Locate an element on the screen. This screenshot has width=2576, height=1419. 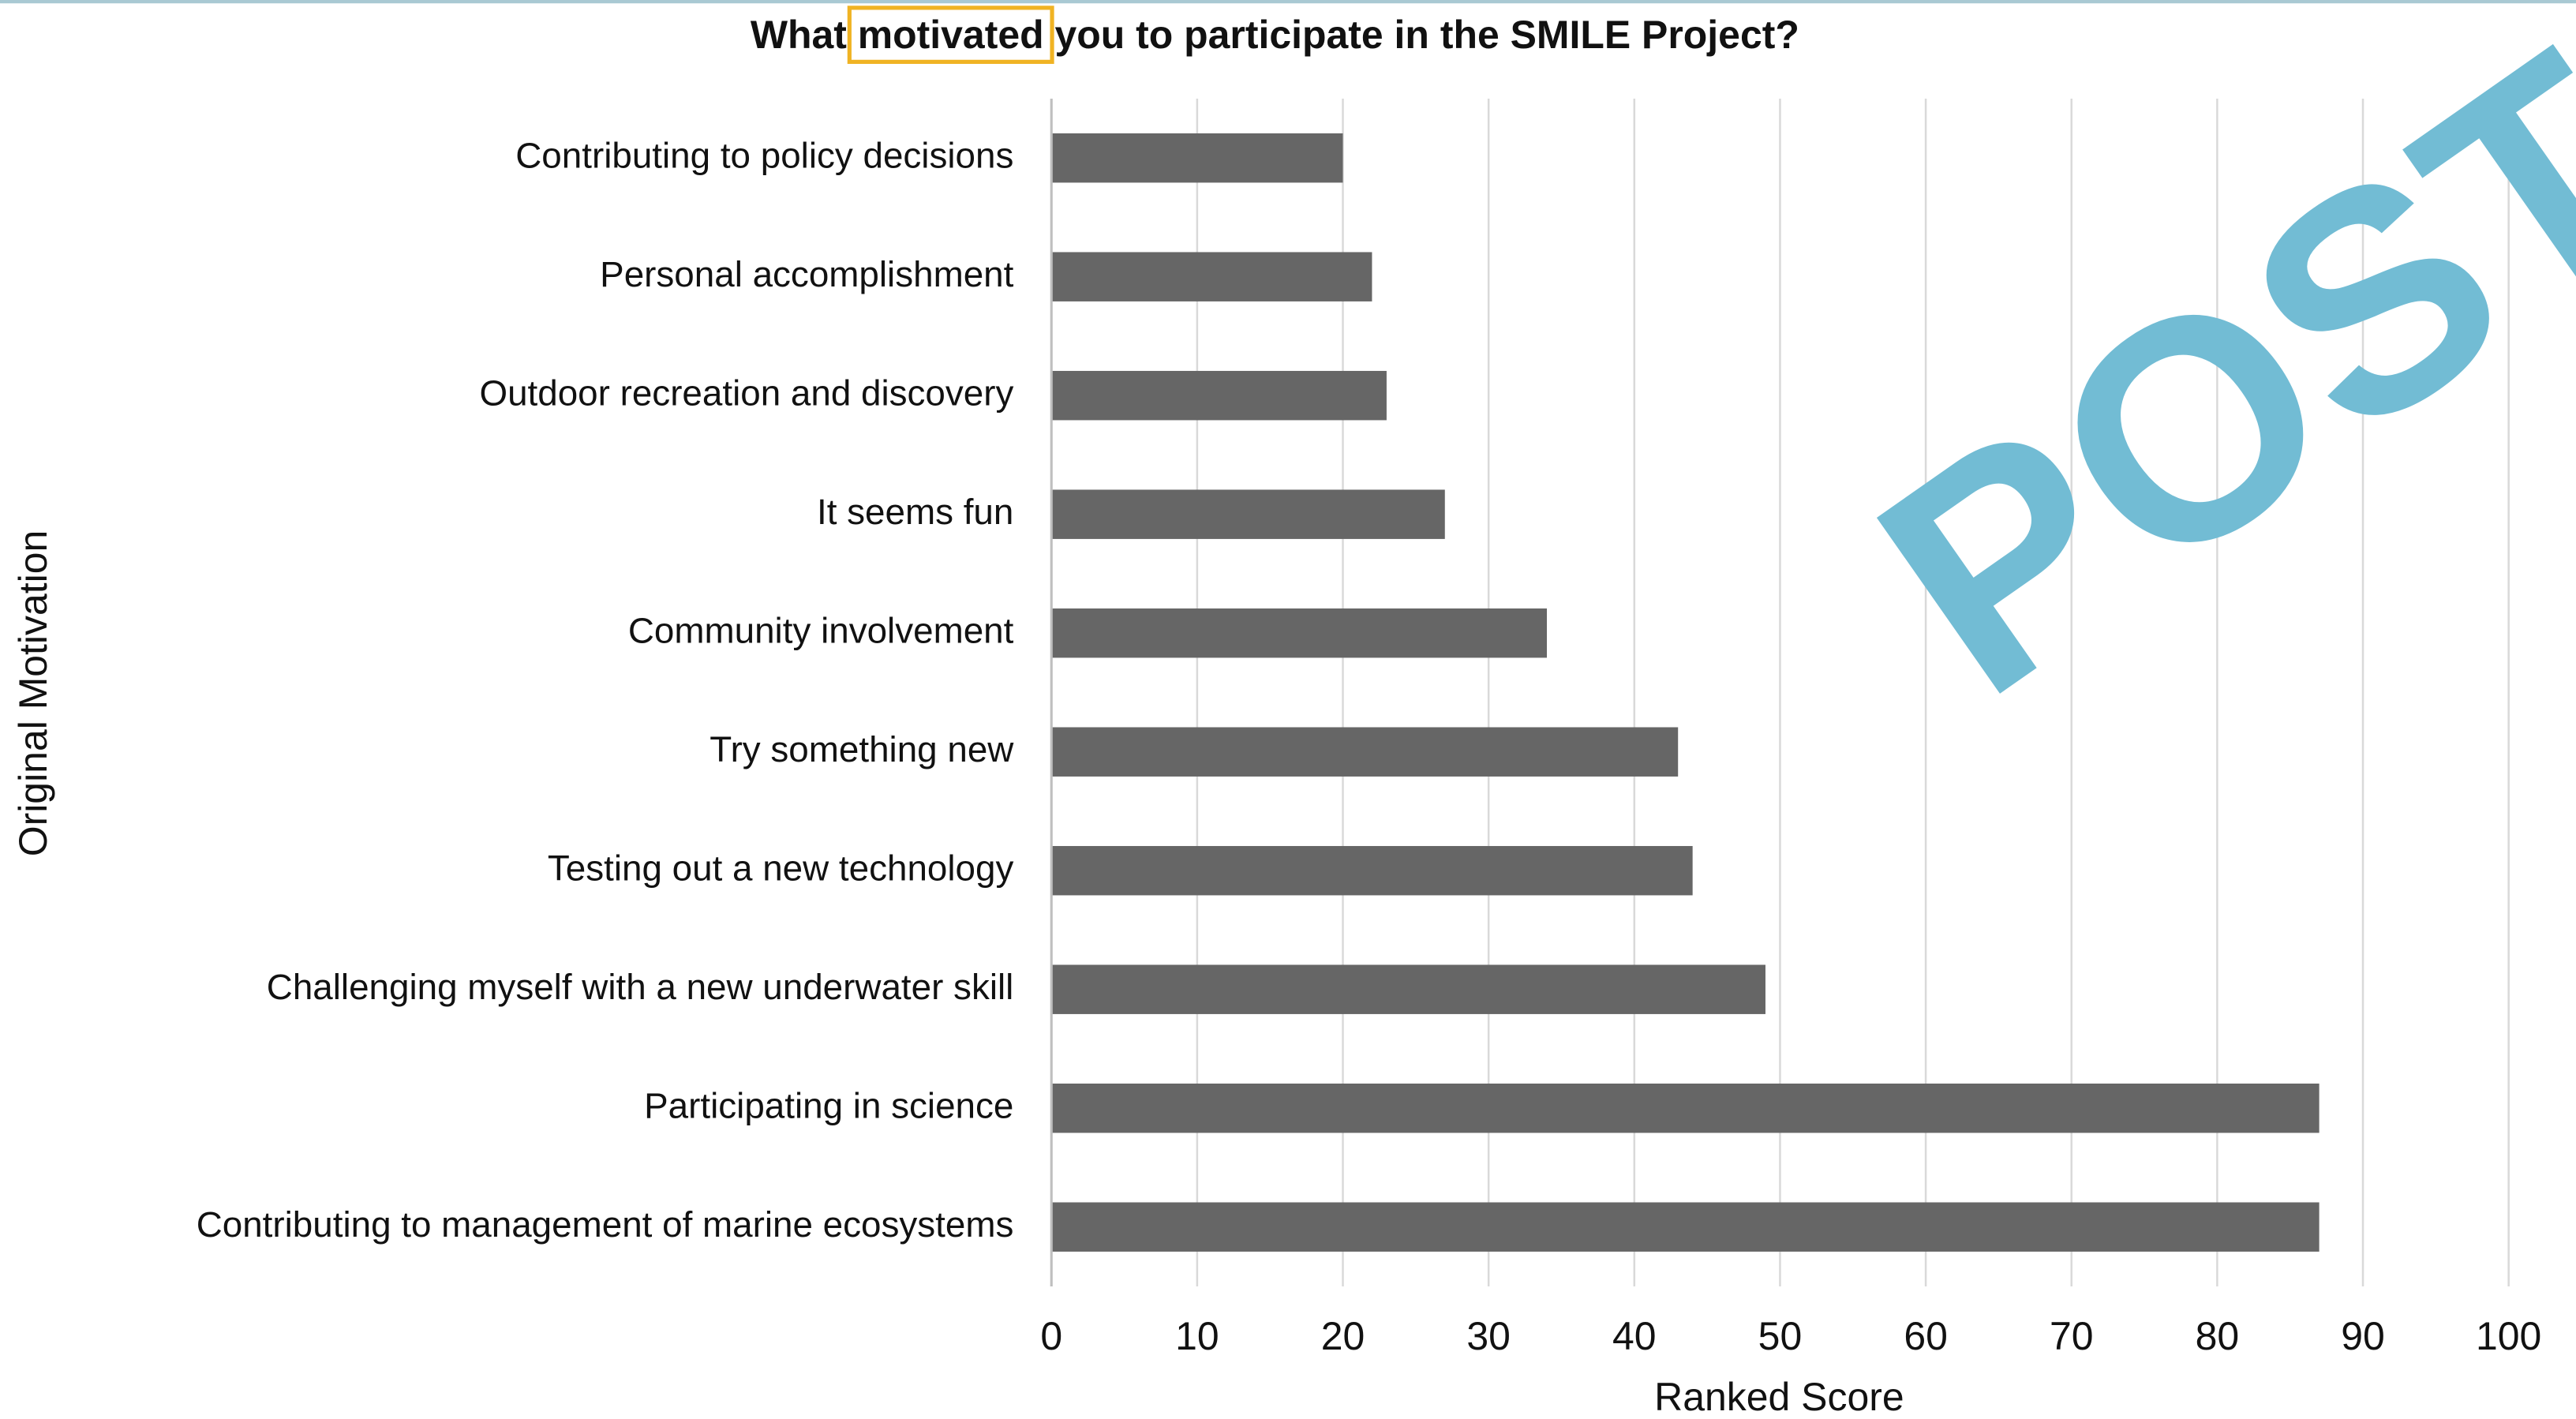
x-tick-label: 100 is located at coordinates (2508, 1336).